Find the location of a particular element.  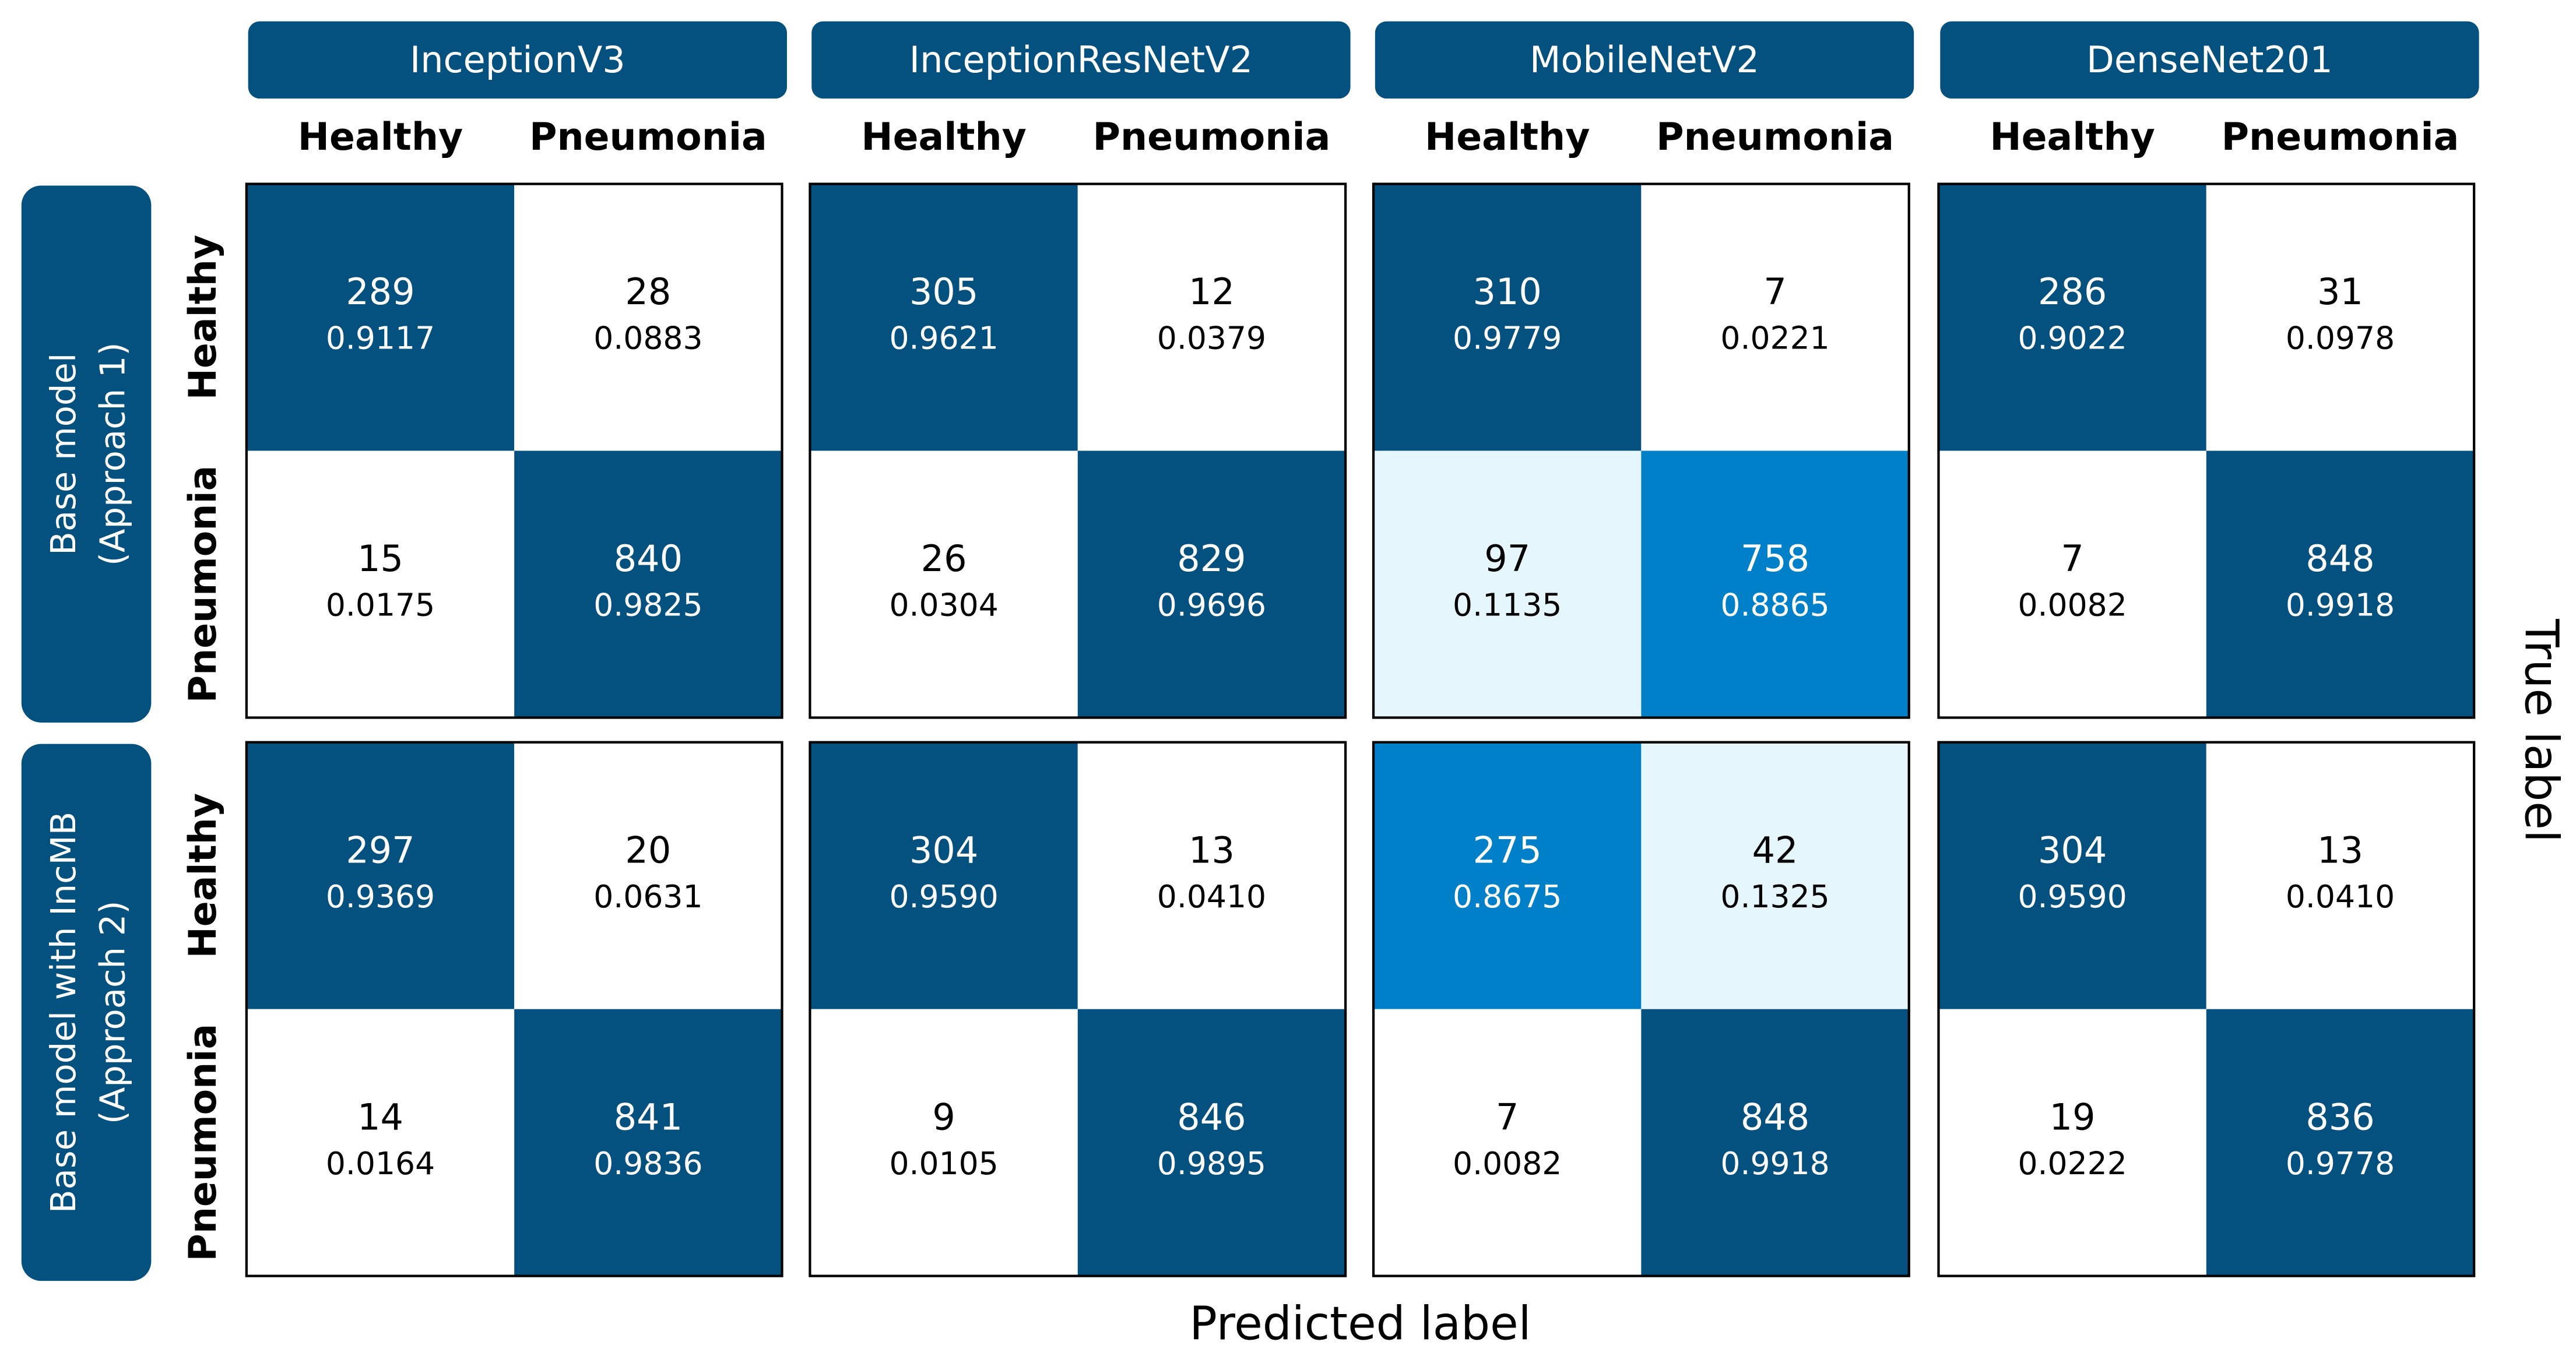

approach-label: Base model is located at coordinates (63, 454).